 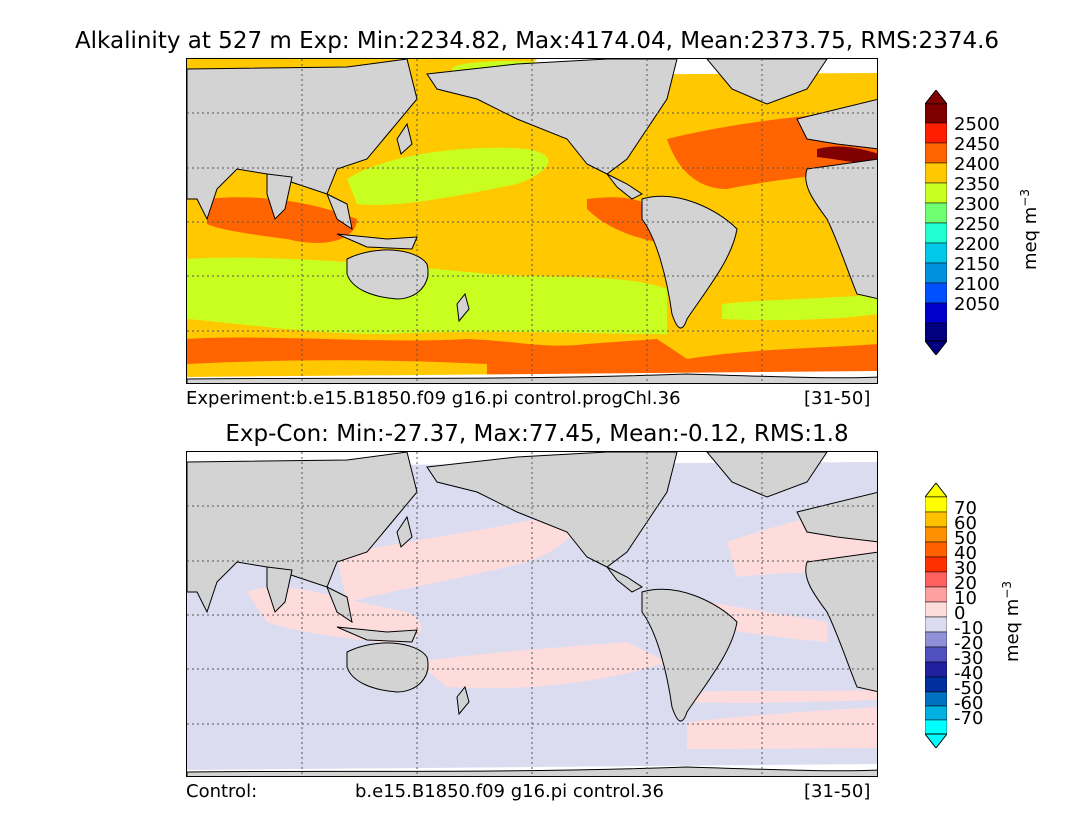 What do you see at coordinates (977, 144) in the screenshot?
I see `top-colorbar-tick: 2450` at bounding box center [977, 144].